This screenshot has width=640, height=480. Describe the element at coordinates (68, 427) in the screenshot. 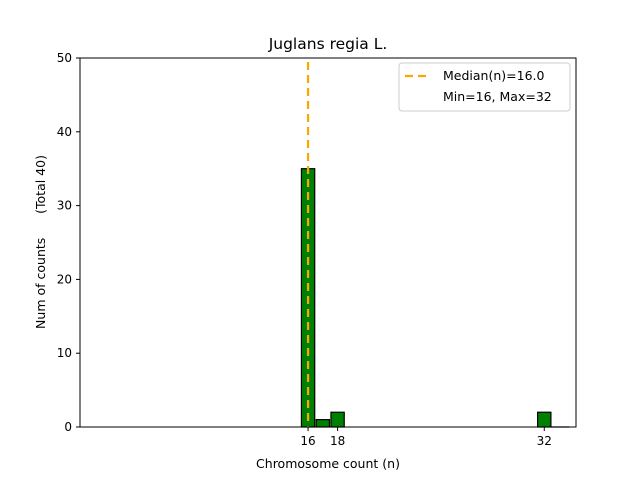

I see `y-tick-label: 0` at that location.